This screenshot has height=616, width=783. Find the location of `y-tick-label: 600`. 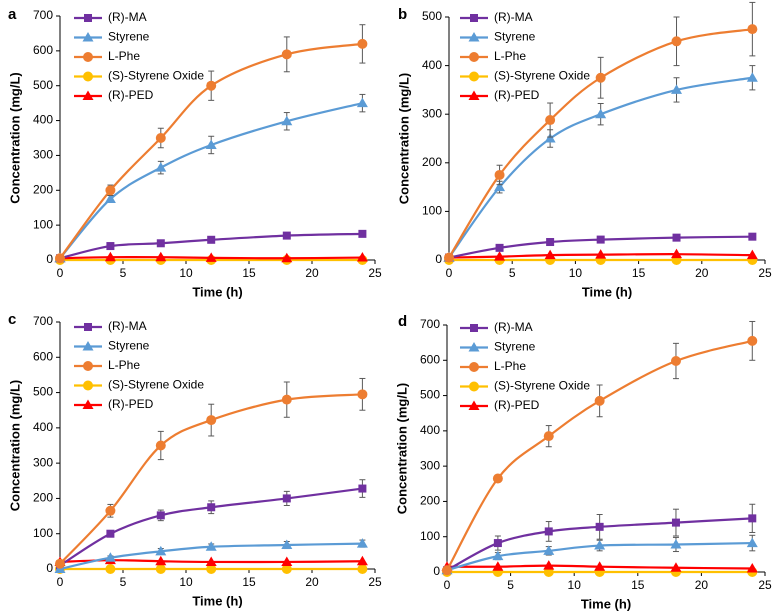

y-tick-label: 600 is located at coordinates (430, 359).